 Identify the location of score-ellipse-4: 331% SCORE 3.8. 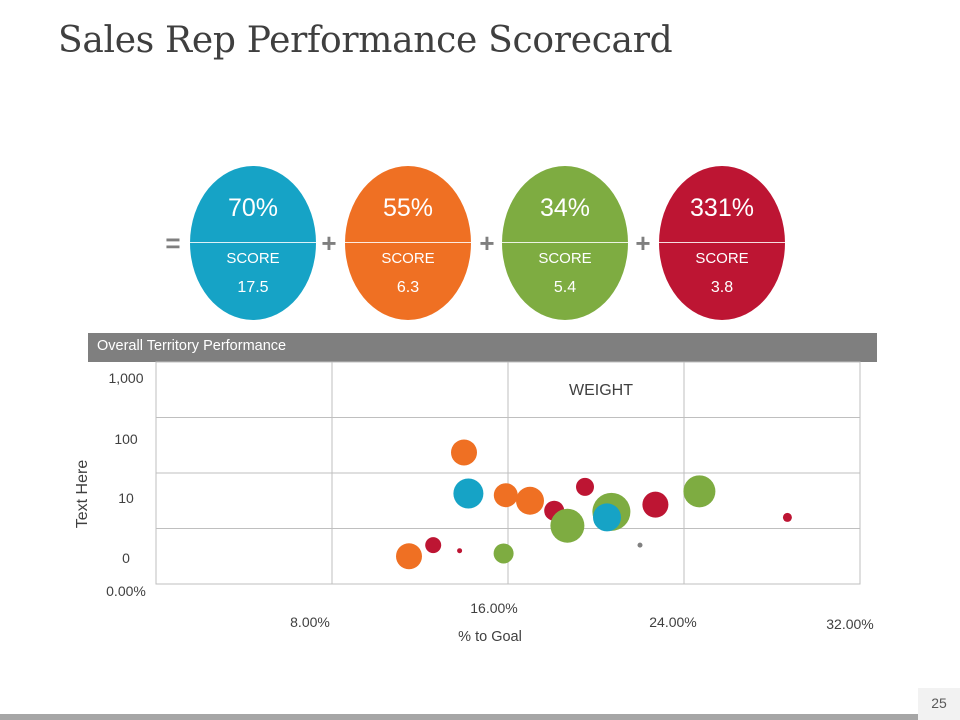
(722, 243).